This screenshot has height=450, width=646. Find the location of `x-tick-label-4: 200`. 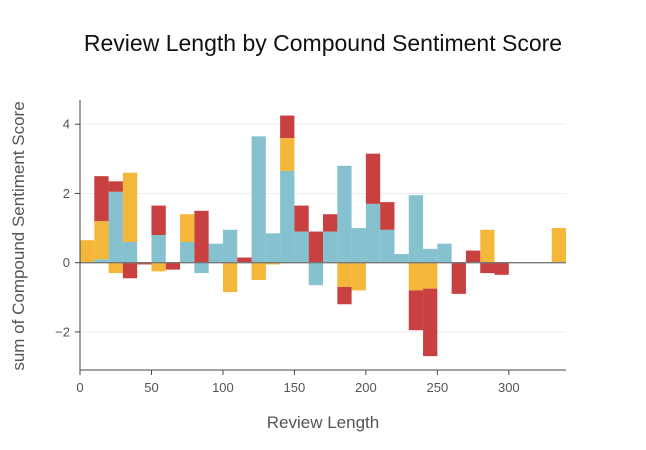

x-tick-label-4: 200 is located at coordinates (366, 387).